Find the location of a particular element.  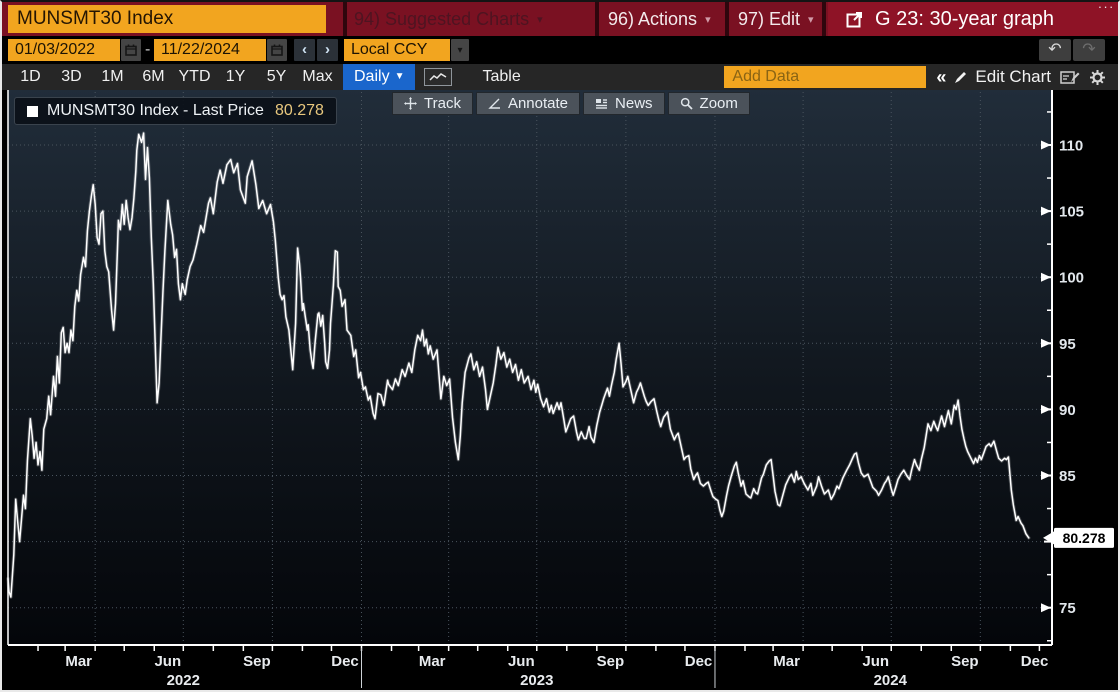

series-legend: MUNSMT30 Index - Last Price 80.278 is located at coordinates (175, 111).